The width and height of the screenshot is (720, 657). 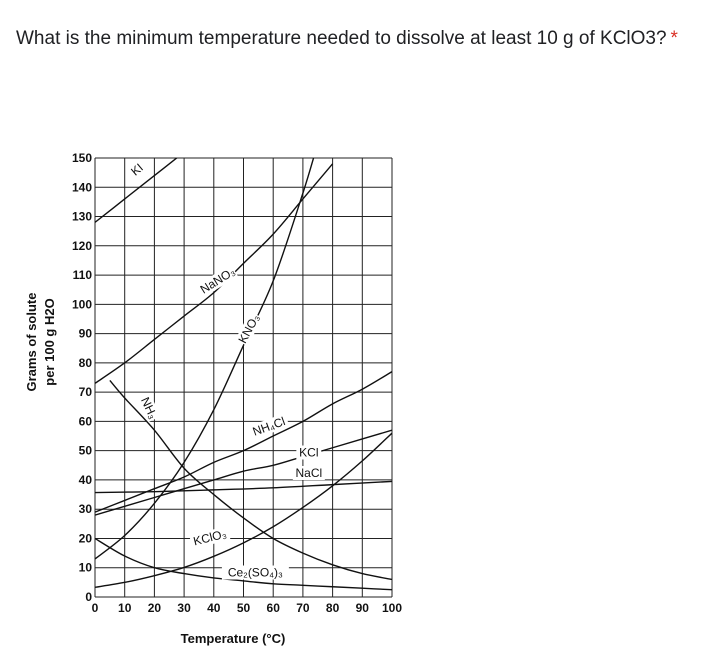 I want to click on y-tick-label: 40, so click(x=86, y=480).